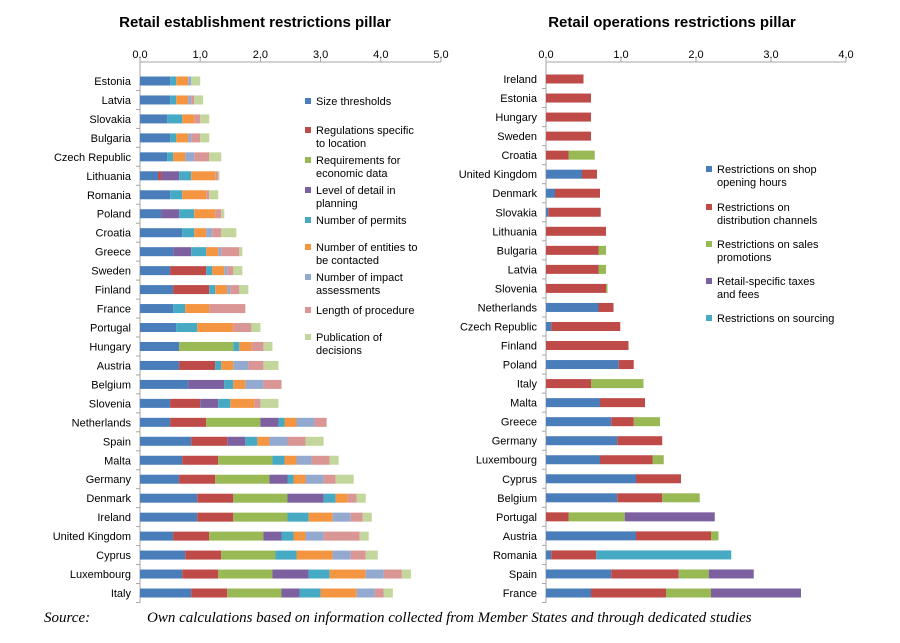  Describe the element at coordinates (290, 479) in the screenshot. I see `bar-germany-number-of-permits` at that location.